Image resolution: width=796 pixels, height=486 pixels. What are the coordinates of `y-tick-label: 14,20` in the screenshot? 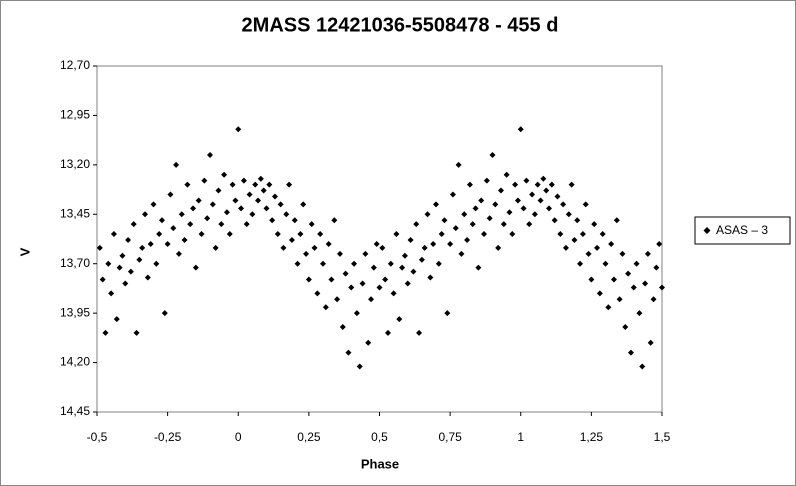 It's located at (75, 362).